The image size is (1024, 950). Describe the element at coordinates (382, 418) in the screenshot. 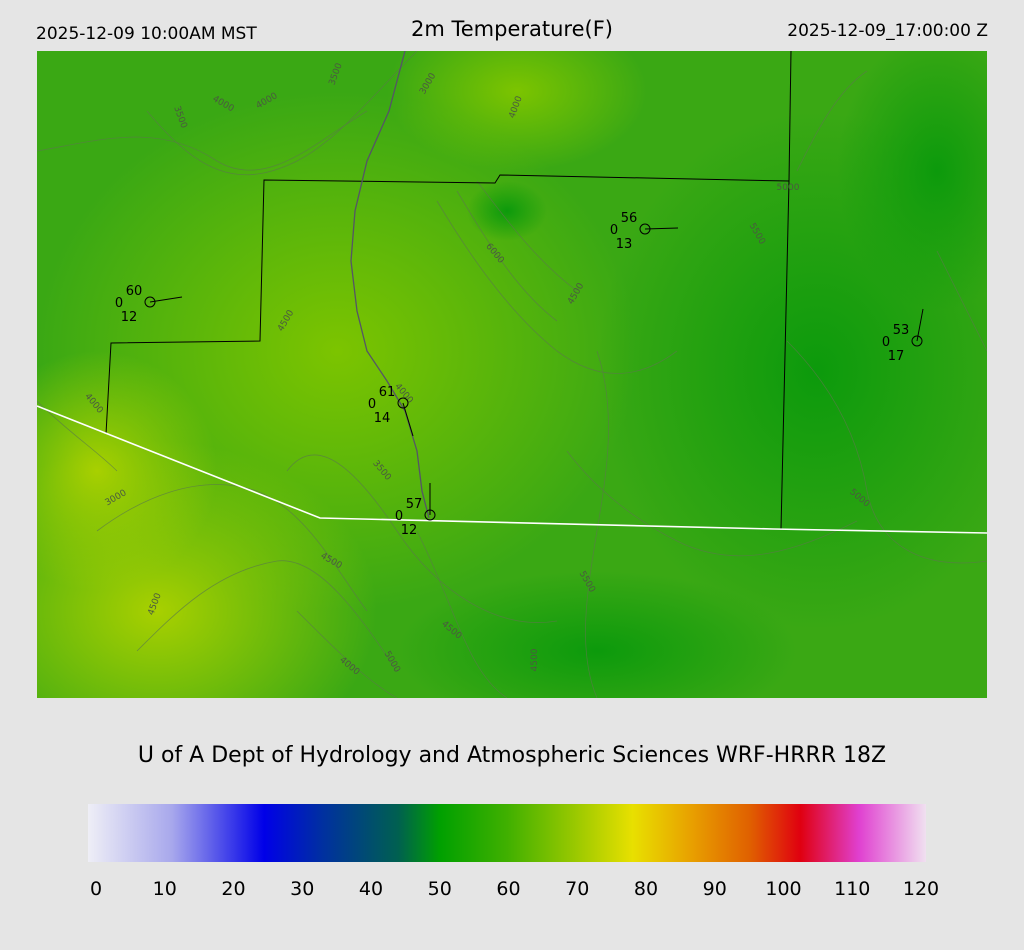

I see `station-dew: 14` at that location.